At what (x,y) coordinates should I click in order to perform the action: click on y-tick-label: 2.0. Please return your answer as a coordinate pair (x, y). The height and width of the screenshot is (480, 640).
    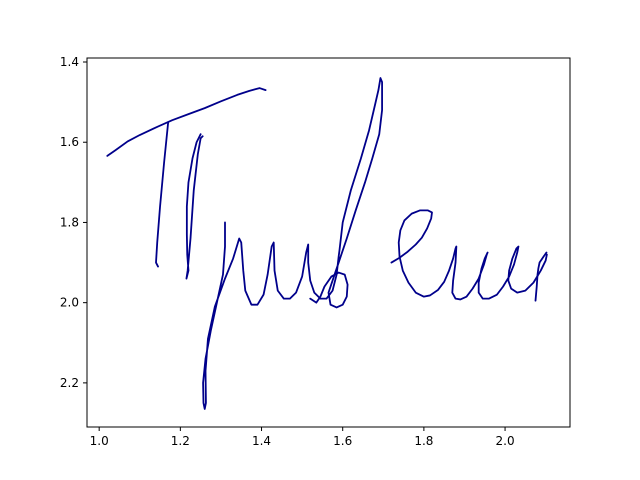
    Looking at the image, I should click on (69, 303).